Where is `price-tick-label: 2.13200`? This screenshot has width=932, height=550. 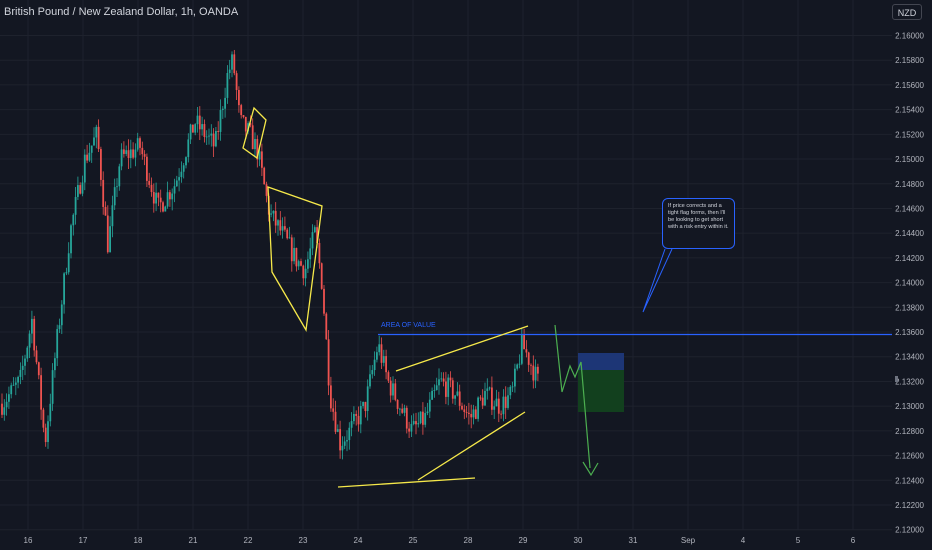
price-tick-label: 2.13200 is located at coordinates (909, 381).